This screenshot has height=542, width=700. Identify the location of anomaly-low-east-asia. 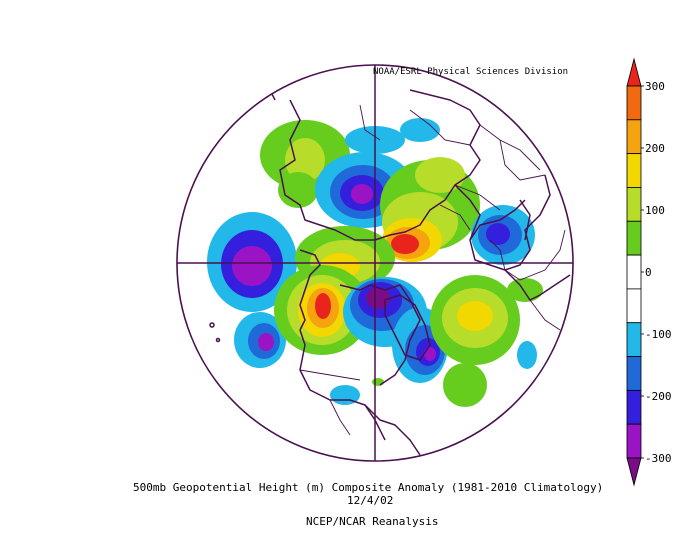
(503, 235).